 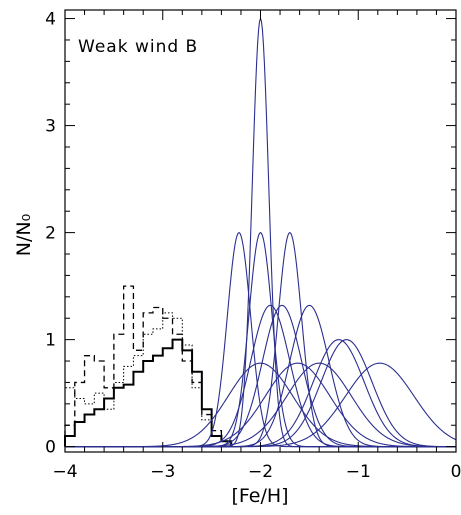 I want to click on x-tick-label: −4, so click(x=64, y=472).